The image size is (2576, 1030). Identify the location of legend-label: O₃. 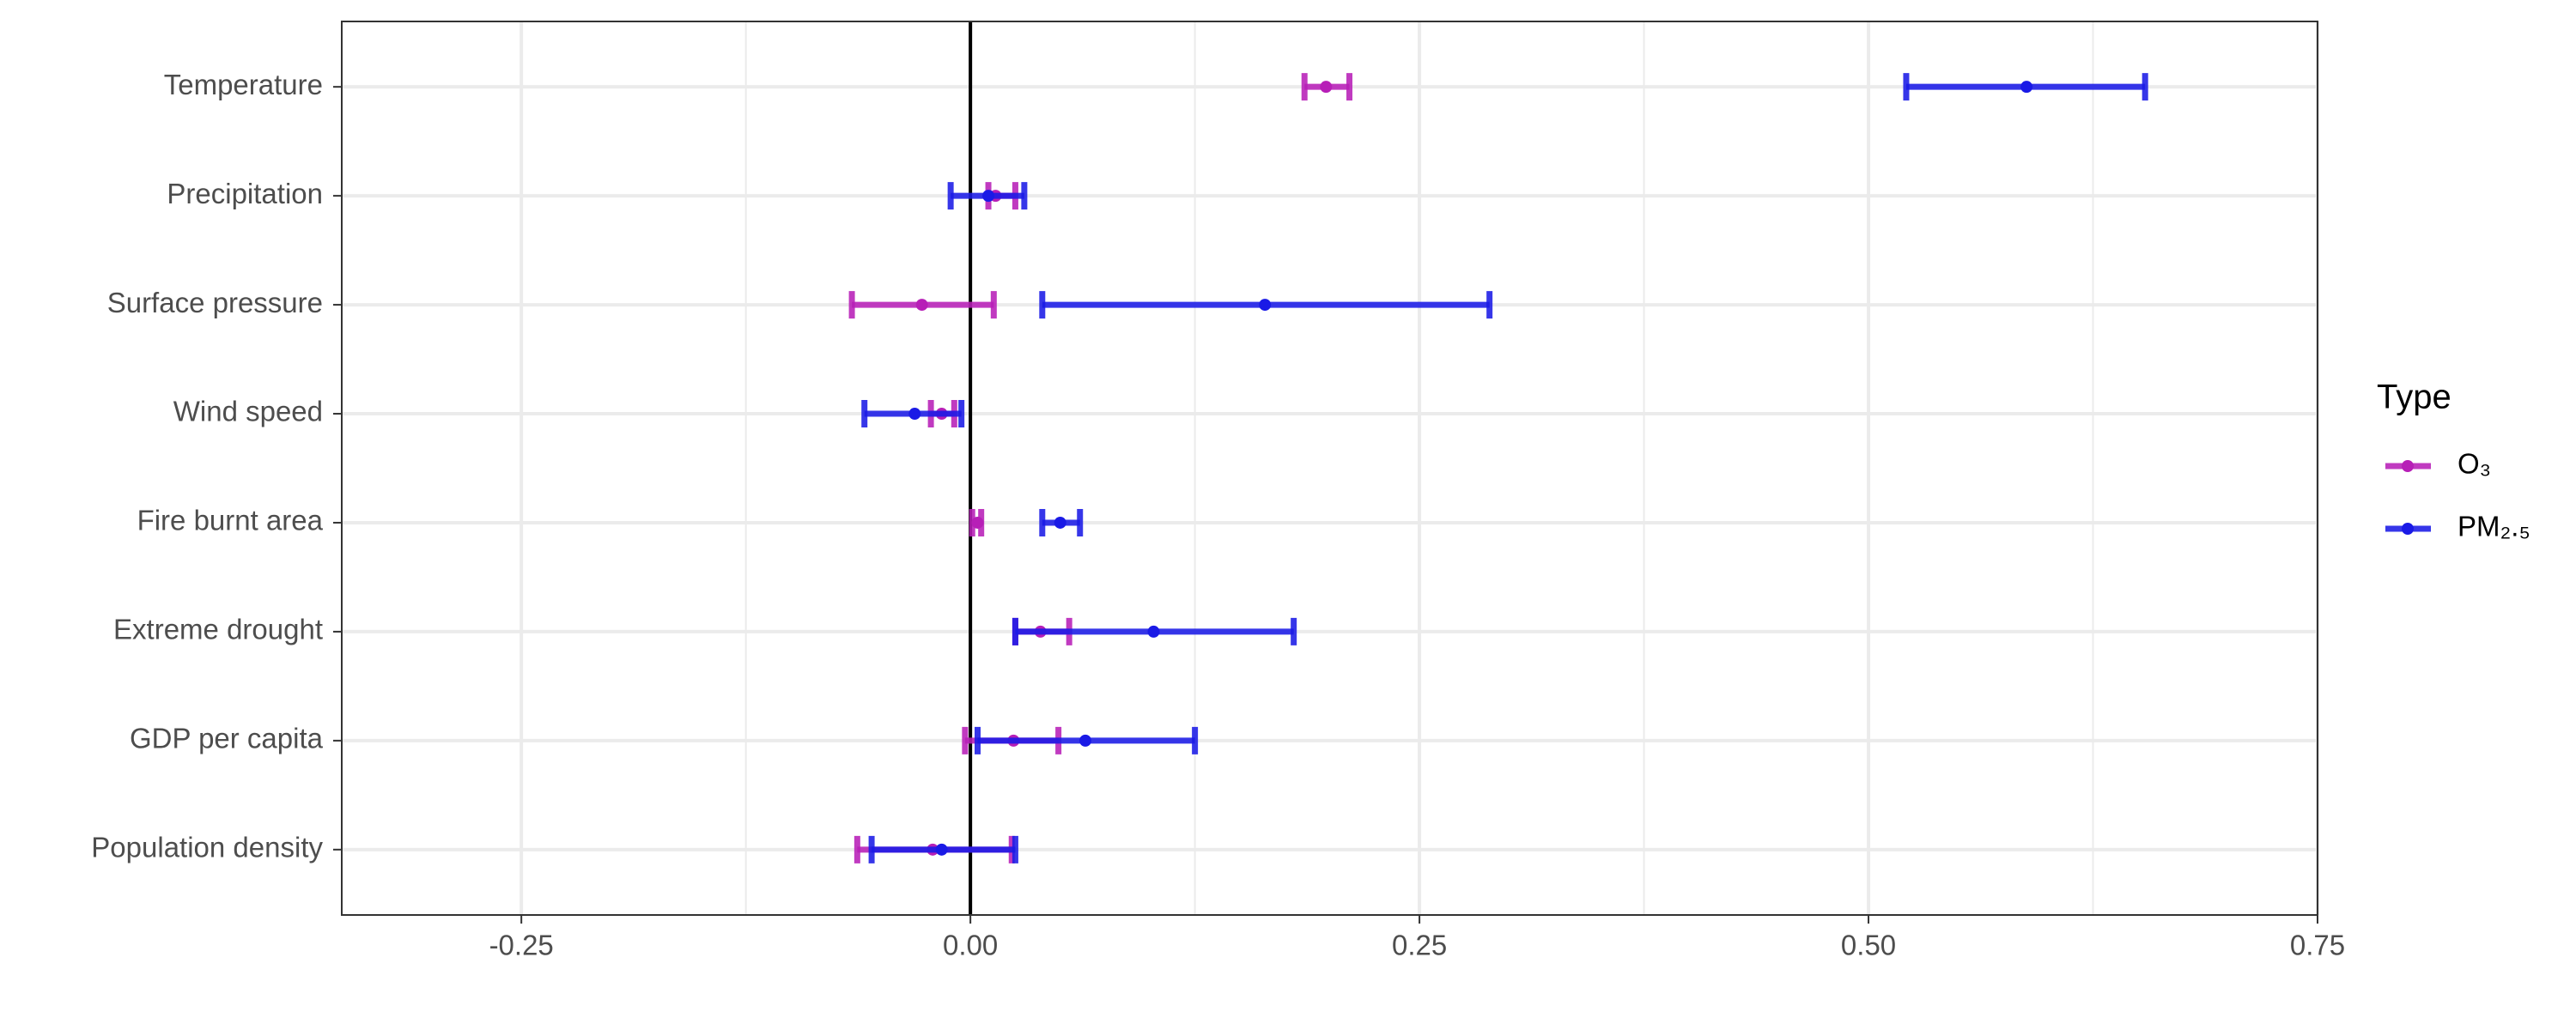
(2474, 464).